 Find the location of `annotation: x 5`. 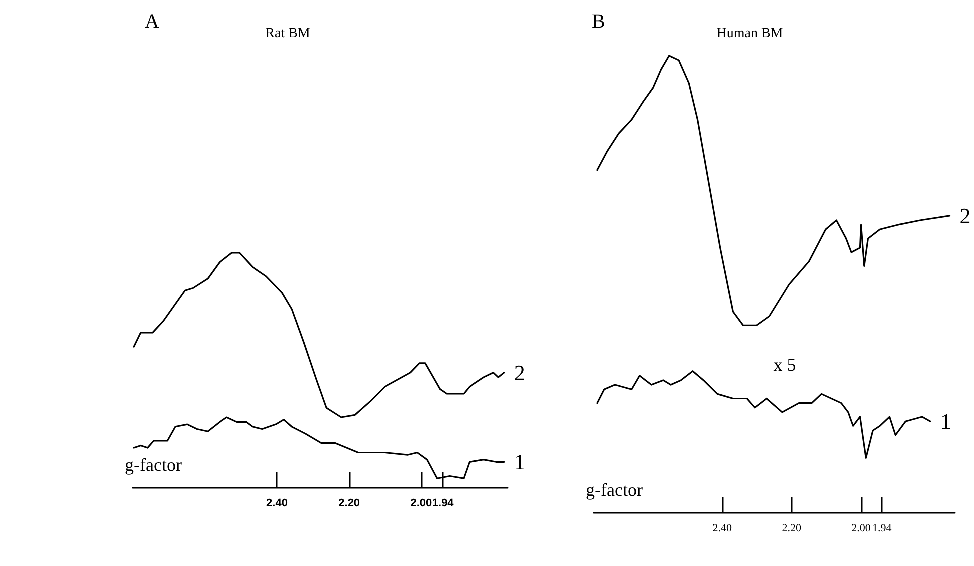

annotation: x 5 is located at coordinates (785, 365).